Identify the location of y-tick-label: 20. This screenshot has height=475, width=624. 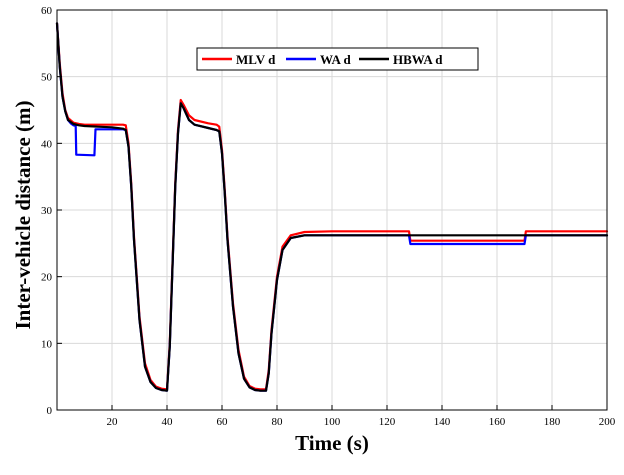
(47, 278).